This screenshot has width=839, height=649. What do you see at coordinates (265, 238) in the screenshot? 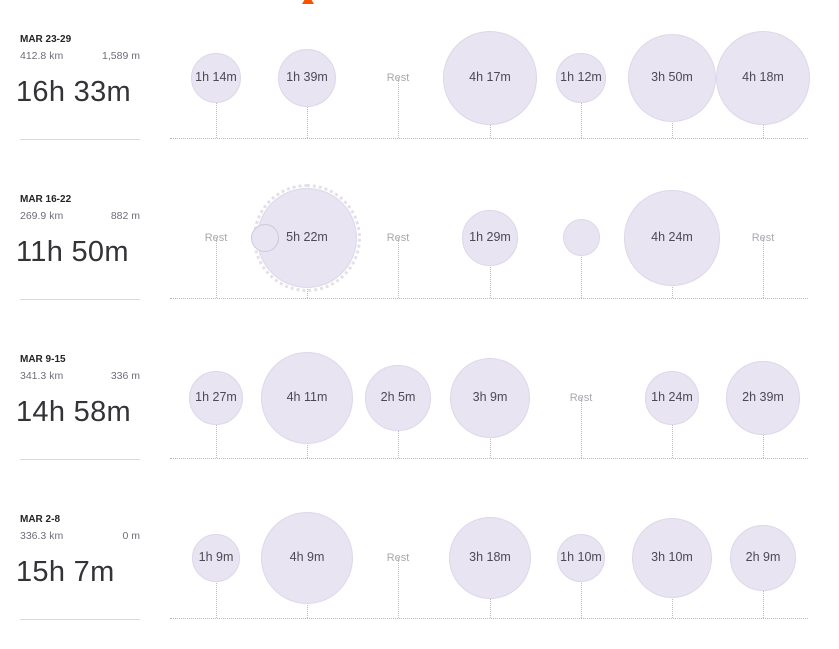
I see `secondary-activity-bubble` at bounding box center [265, 238].